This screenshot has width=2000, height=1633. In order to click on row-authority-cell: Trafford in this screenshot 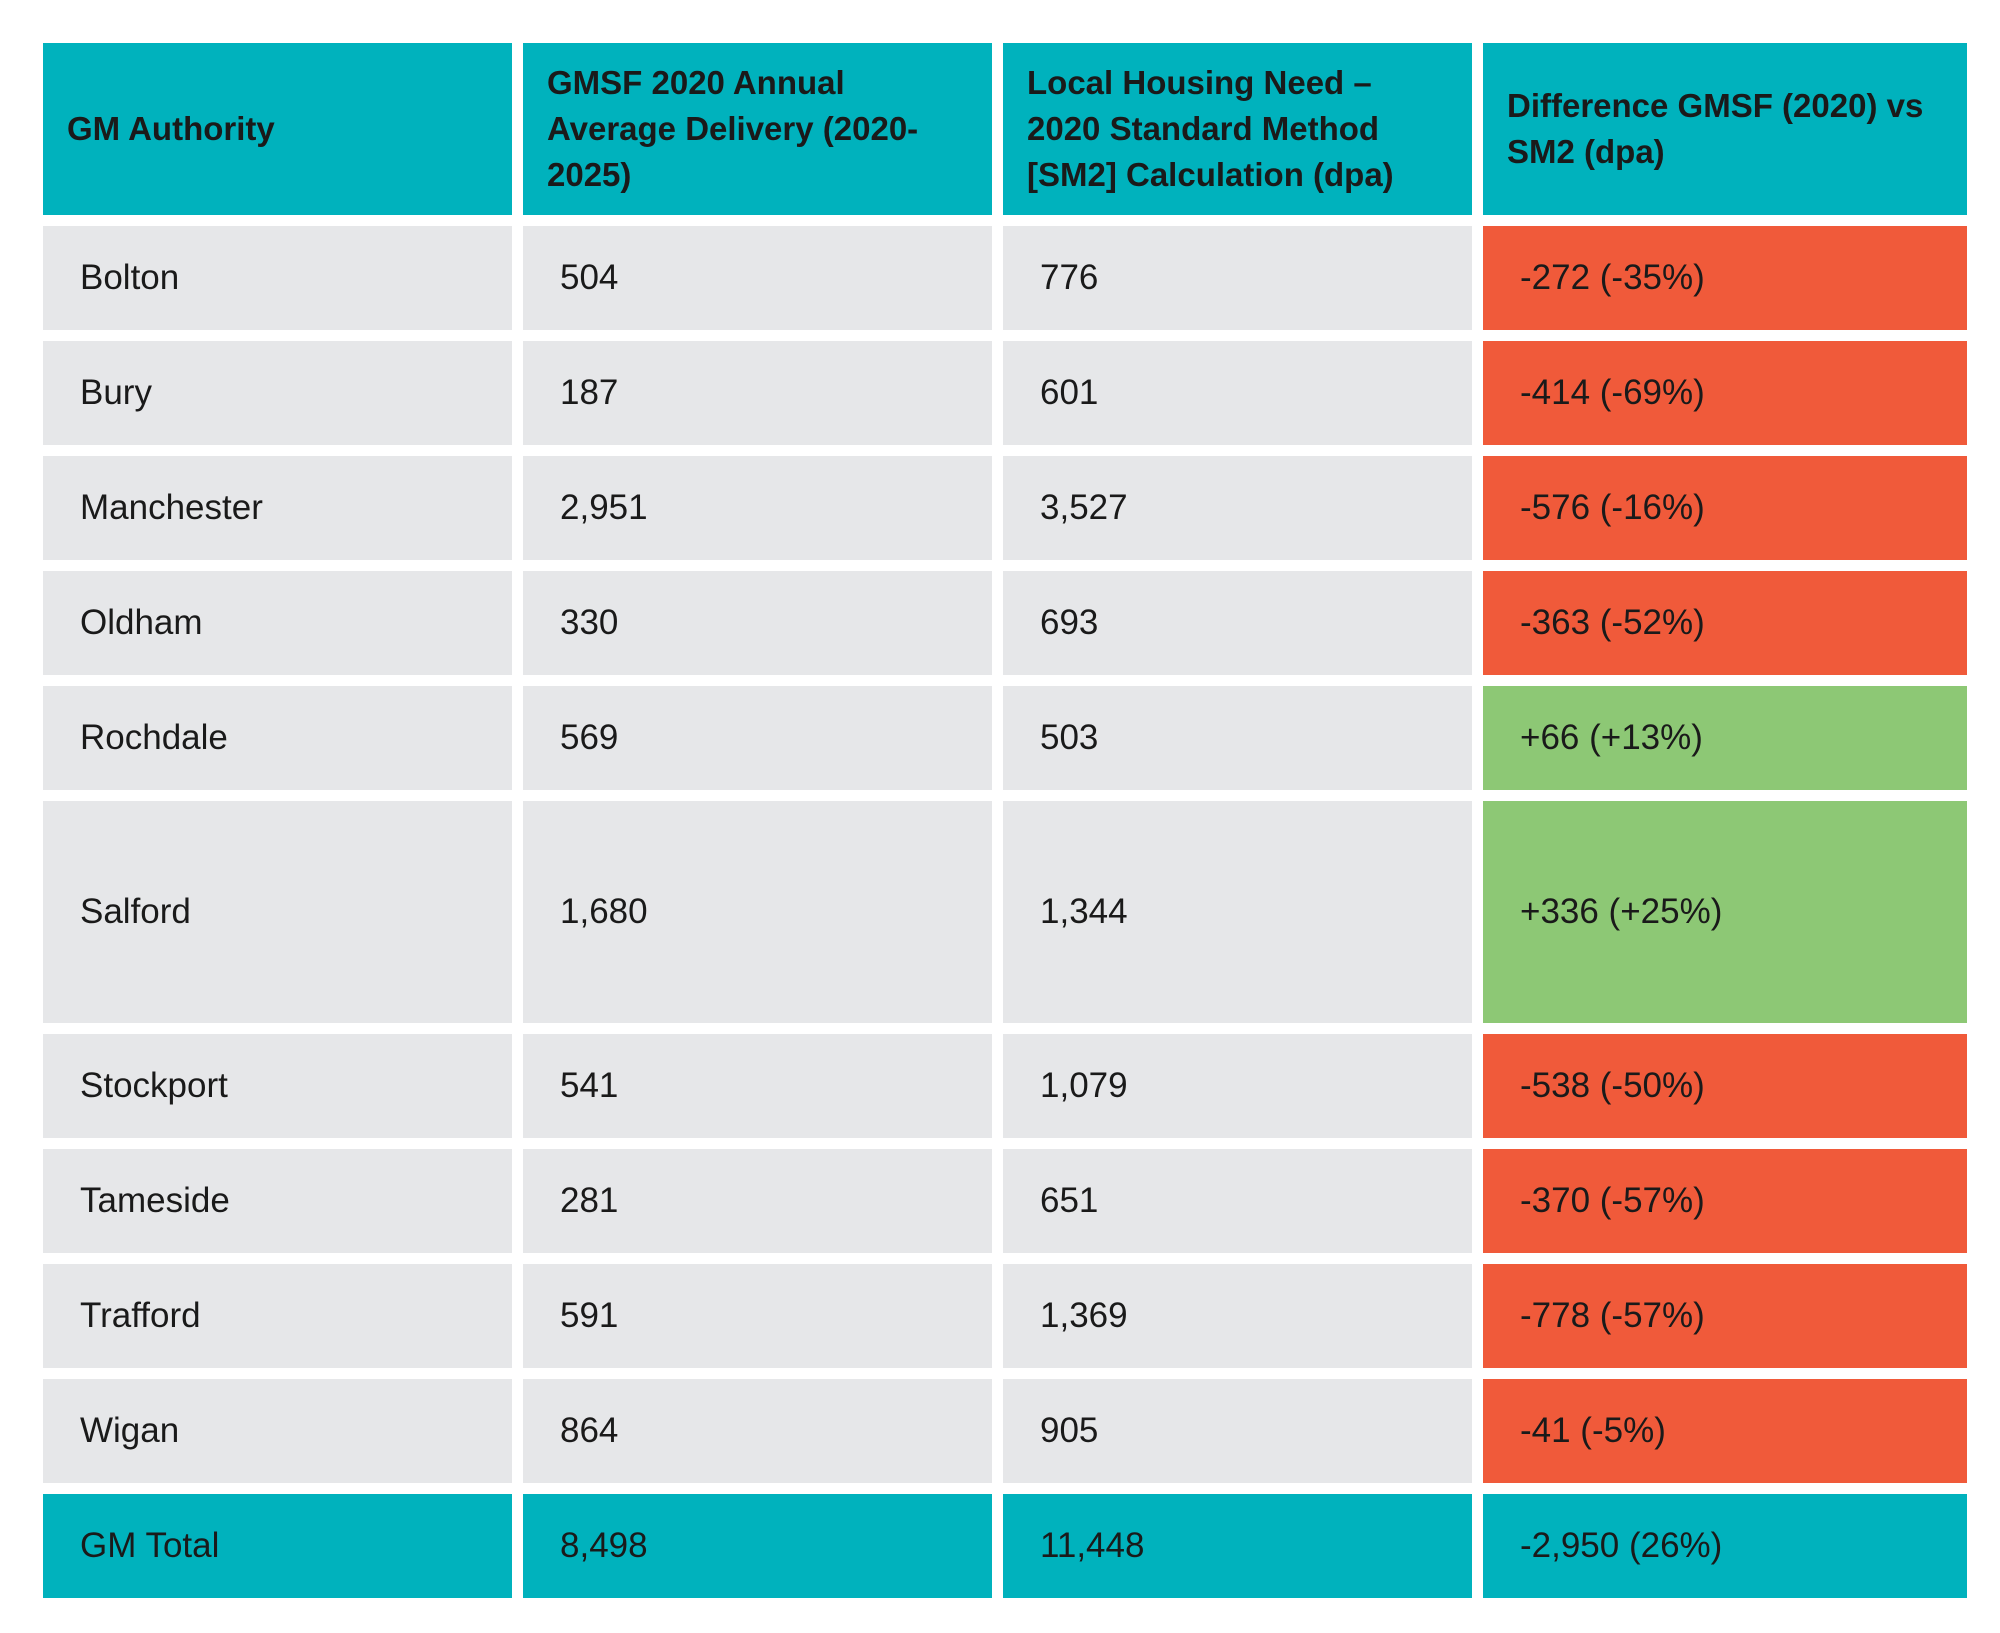, I will do `click(277, 1316)`.